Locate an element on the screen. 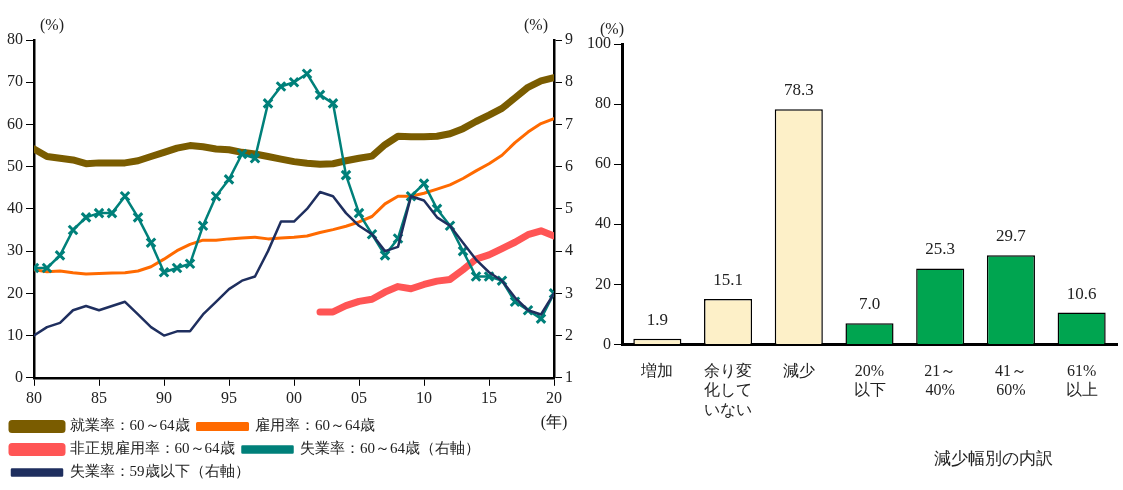 The height and width of the screenshot is (490, 1123). y-tick-label: 10 is located at coordinates (15, 334).